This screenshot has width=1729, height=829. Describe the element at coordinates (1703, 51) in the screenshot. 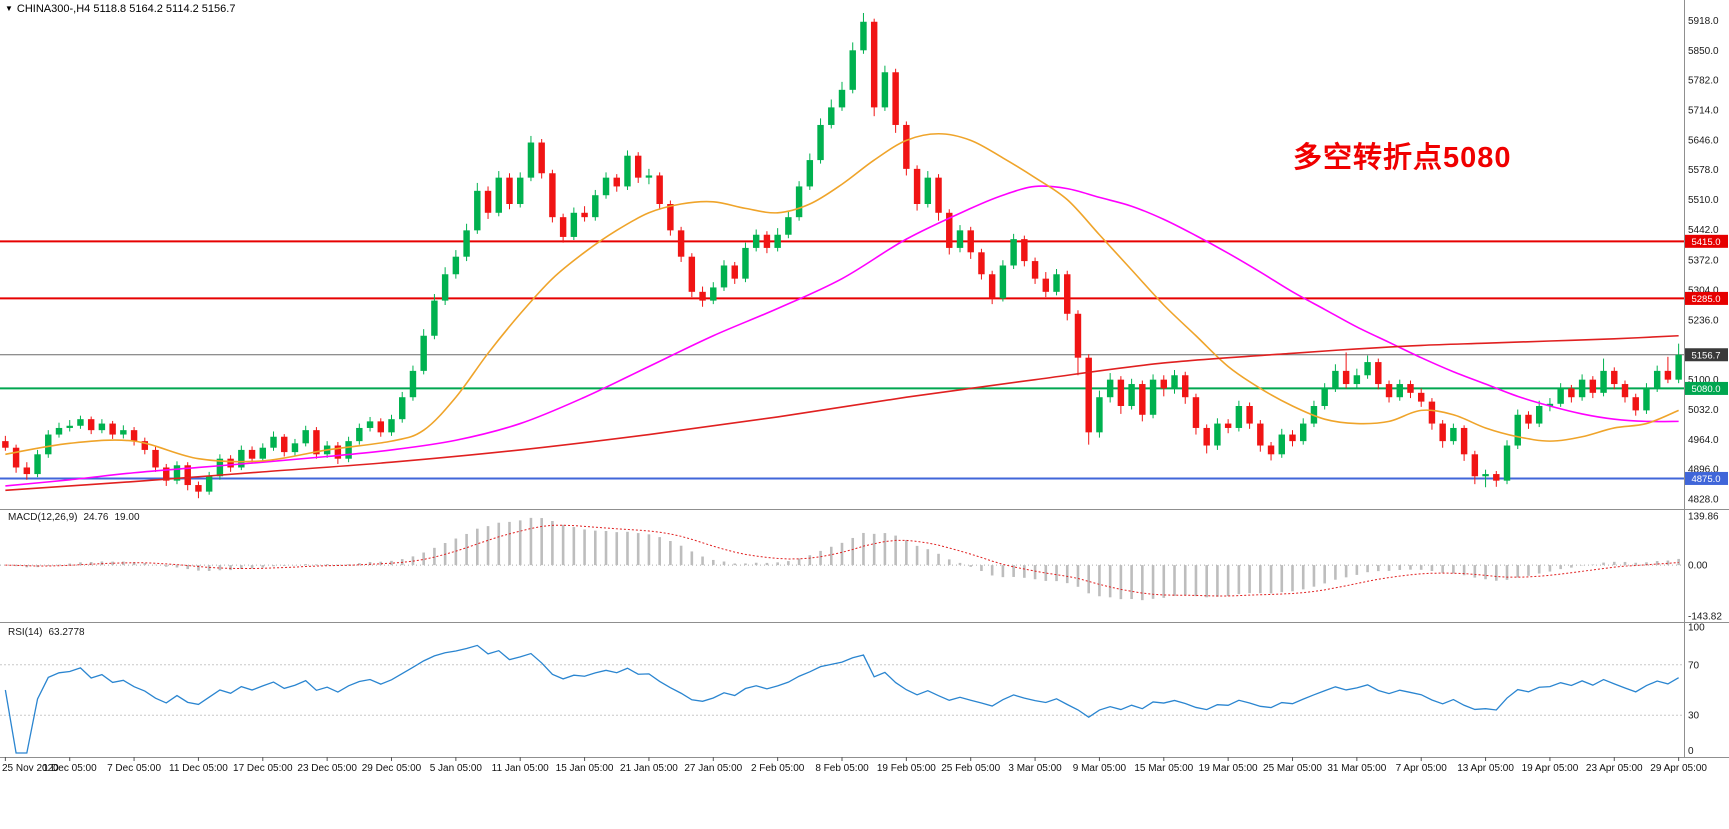

I see `y-axis-label: 5850.0` at that location.